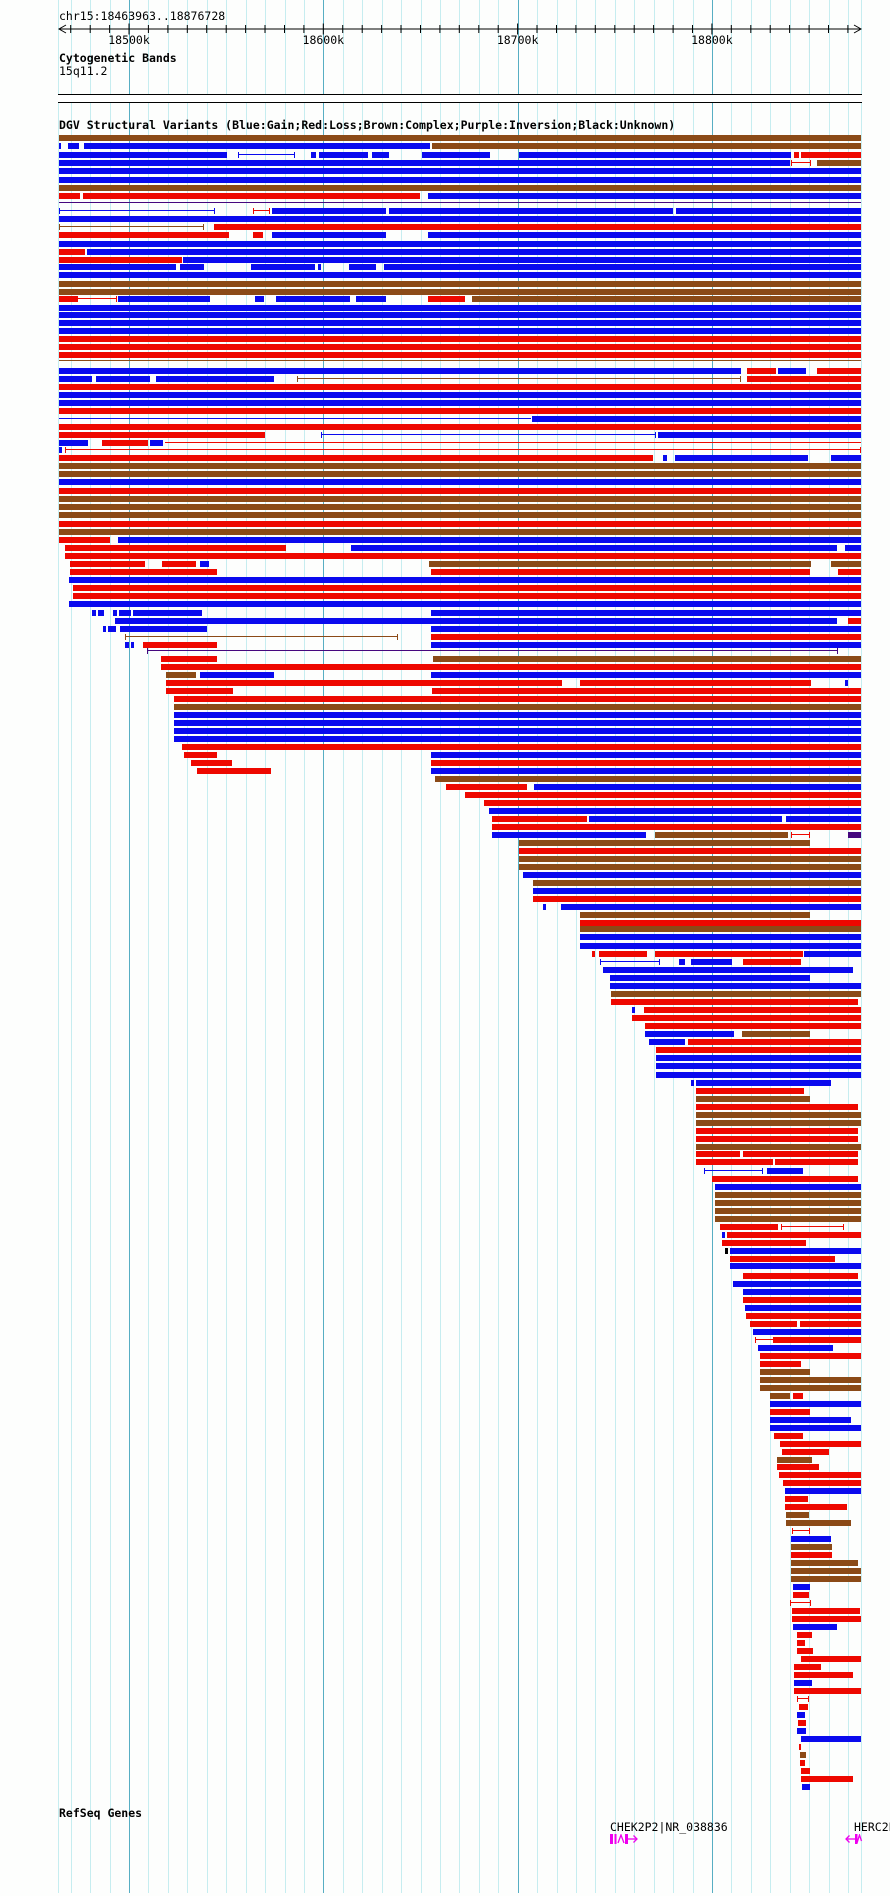  What do you see at coordinates (872, 1827) in the screenshot?
I see `gene-name-label: HERC2P` at bounding box center [872, 1827].